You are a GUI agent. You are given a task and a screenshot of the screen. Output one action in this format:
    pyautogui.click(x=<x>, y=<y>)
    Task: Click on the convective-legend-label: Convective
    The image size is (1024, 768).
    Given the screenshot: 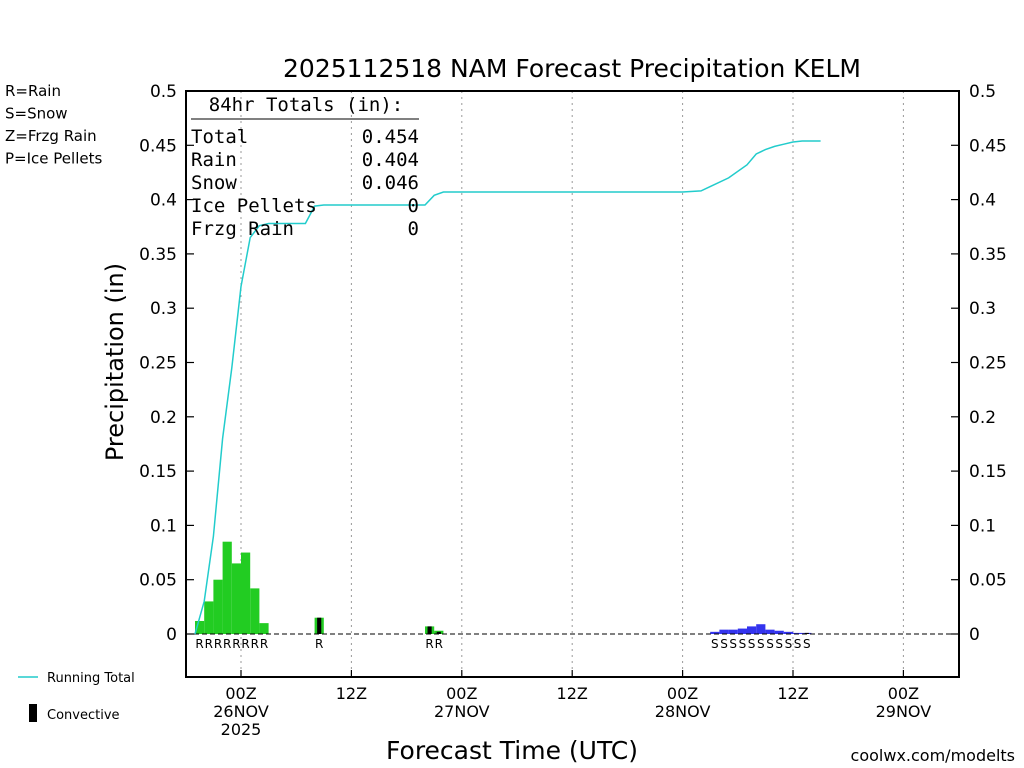 What is the action you would take?
    pyautogui.click(x=83, y=715)
    